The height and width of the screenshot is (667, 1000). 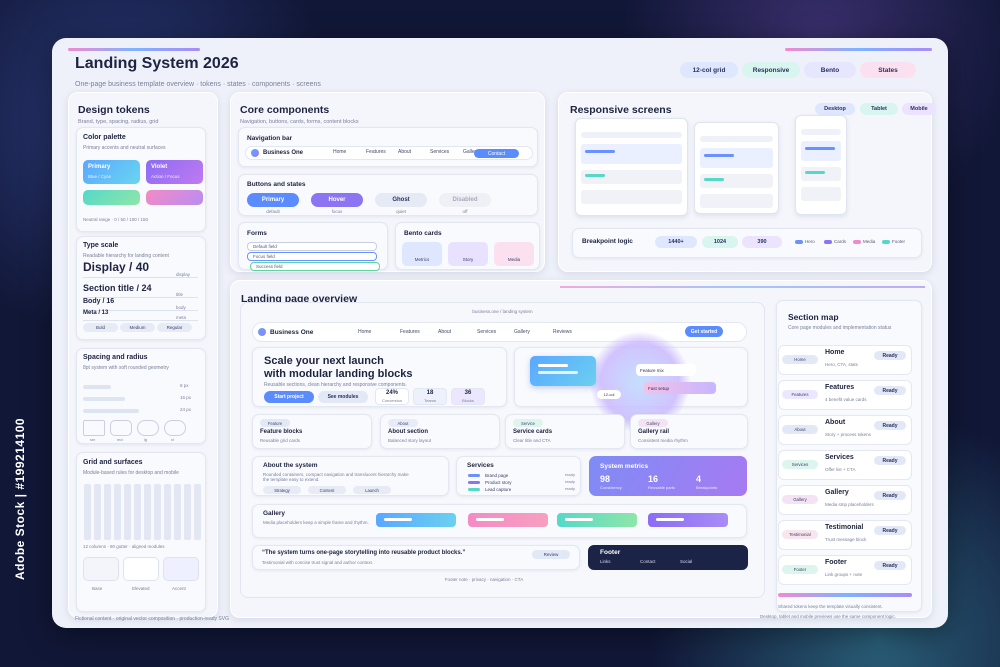 What do you see at coordinates (919, 109) in the screenshot?
I see `device-tab: Mobile` at bounding box center [919, 109].